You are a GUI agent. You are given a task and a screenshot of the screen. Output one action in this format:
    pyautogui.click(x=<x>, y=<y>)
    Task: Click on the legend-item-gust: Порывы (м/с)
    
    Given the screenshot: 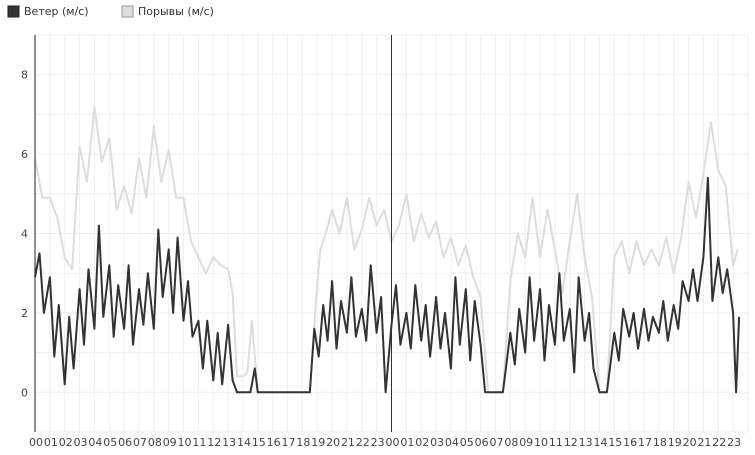 What is the action you would take?
    pyautogui.click(x=167, y=11)
    